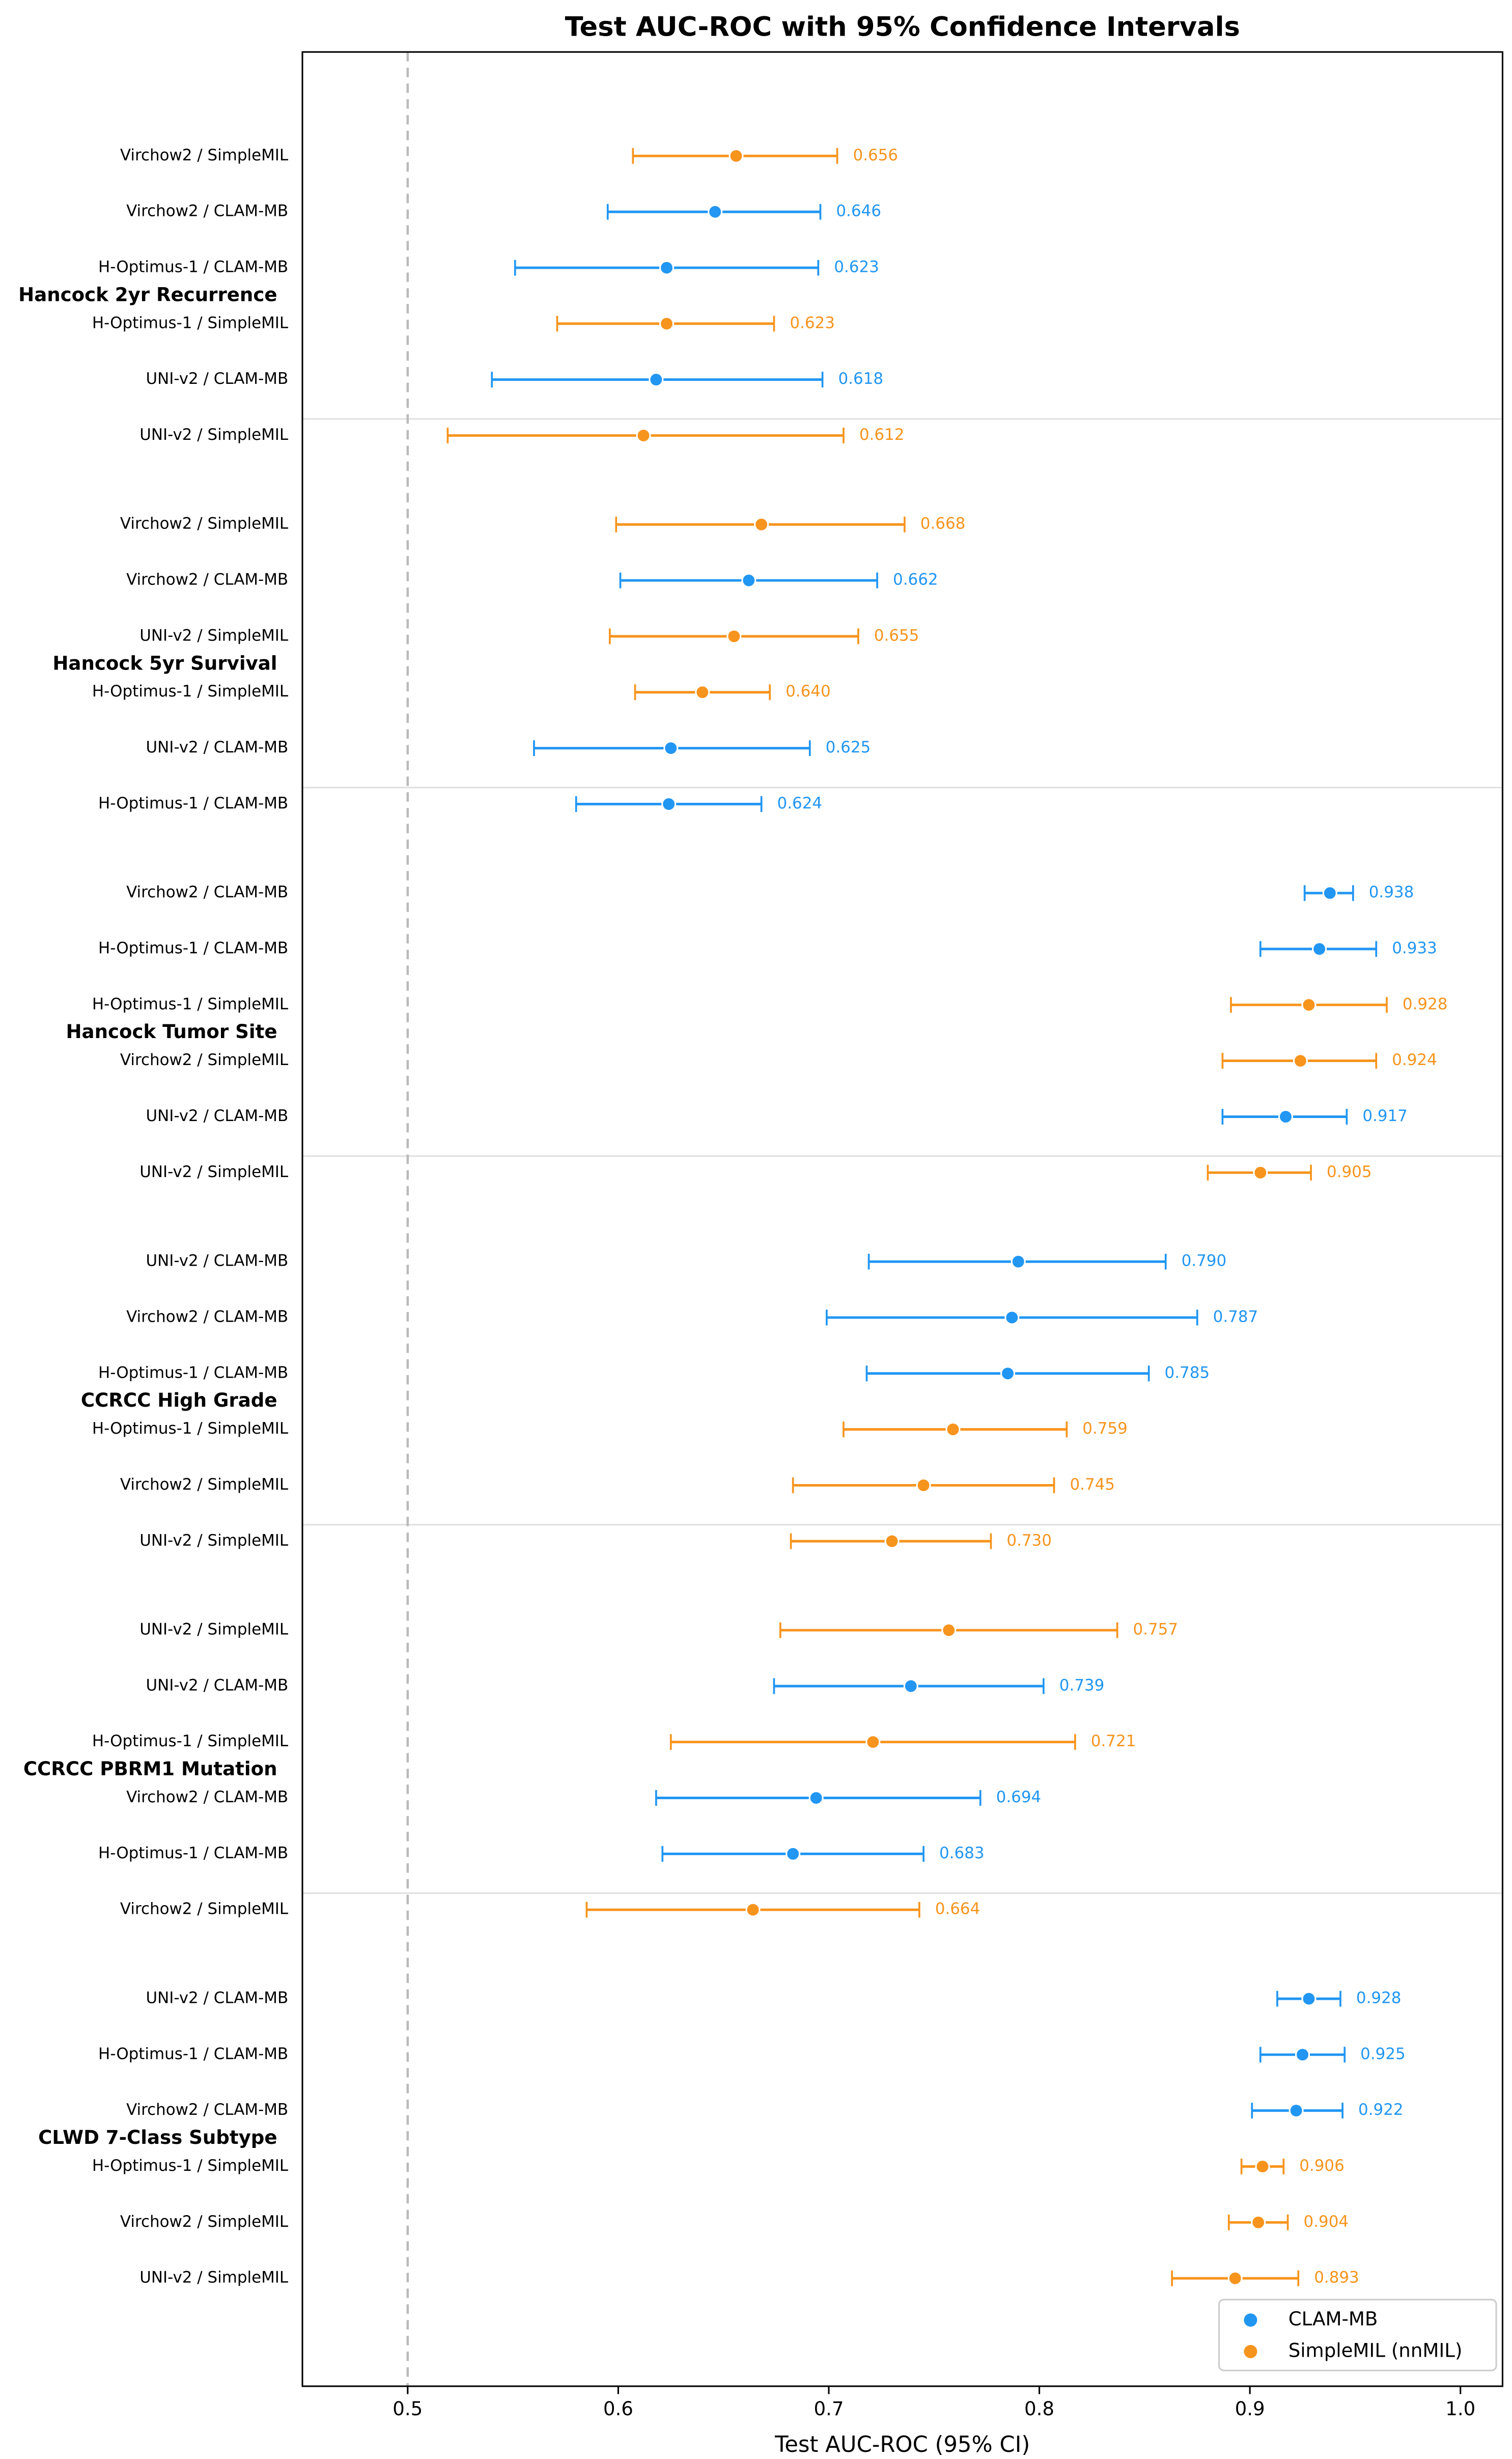  Describe the element at coordinates (800, 803) in the screenshot. I see `value-label: 0.624` at that location.